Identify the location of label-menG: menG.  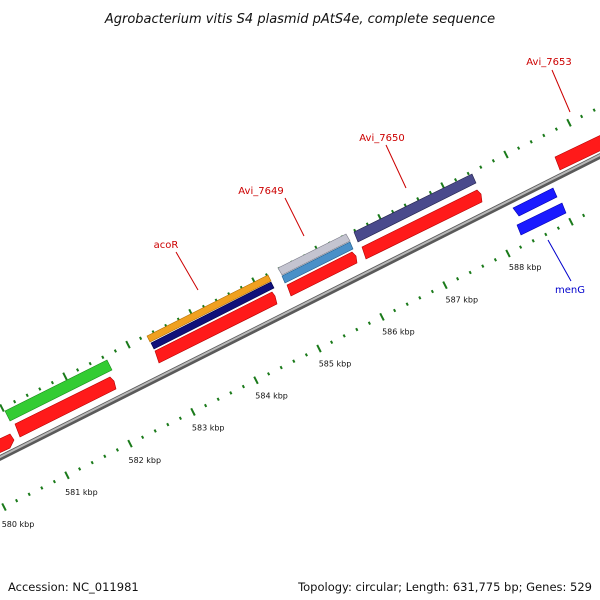
(570, 290).